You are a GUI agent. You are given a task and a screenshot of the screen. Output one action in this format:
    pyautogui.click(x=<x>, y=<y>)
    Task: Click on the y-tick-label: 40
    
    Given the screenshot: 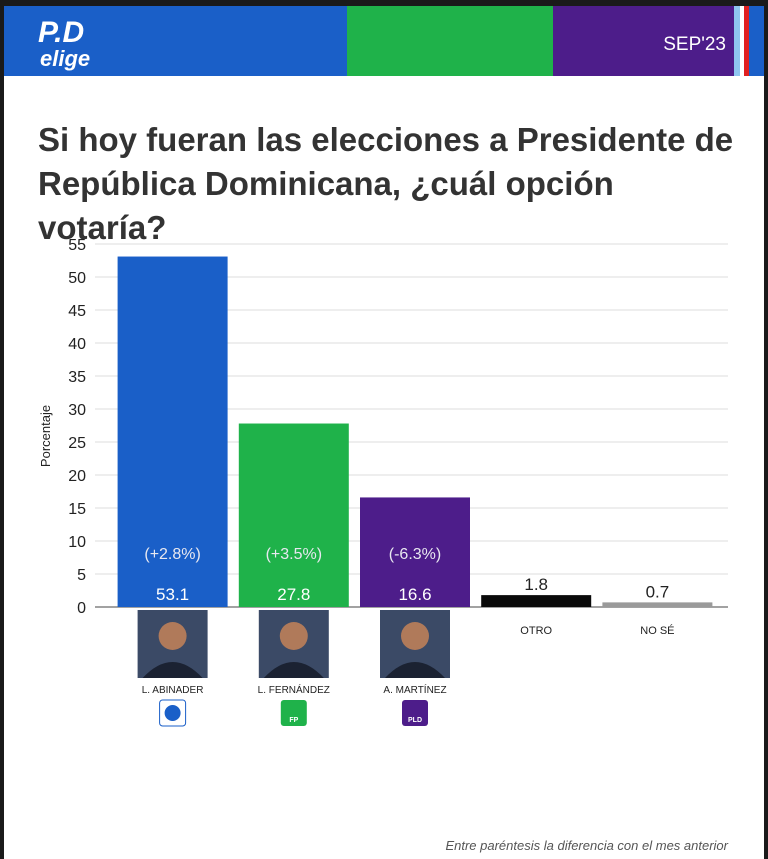 What is the action you would take?
    pyautogui.click(x=77, y=344)
    